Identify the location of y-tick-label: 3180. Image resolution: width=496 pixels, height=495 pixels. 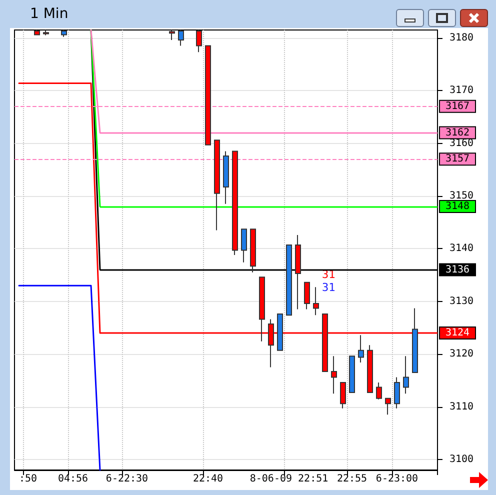
(462, 38).